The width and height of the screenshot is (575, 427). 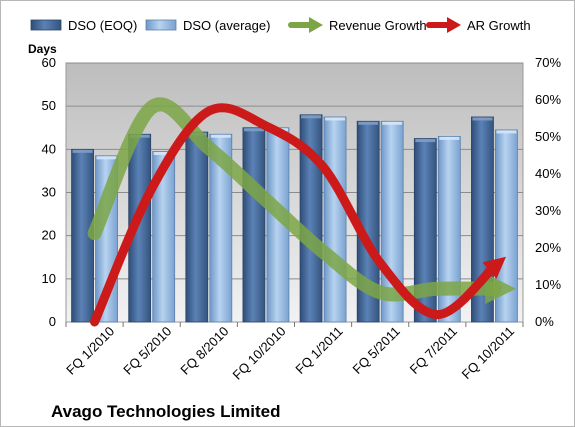 I want to click on legend-item: Revenue Growth, so click(x=357, y=25).